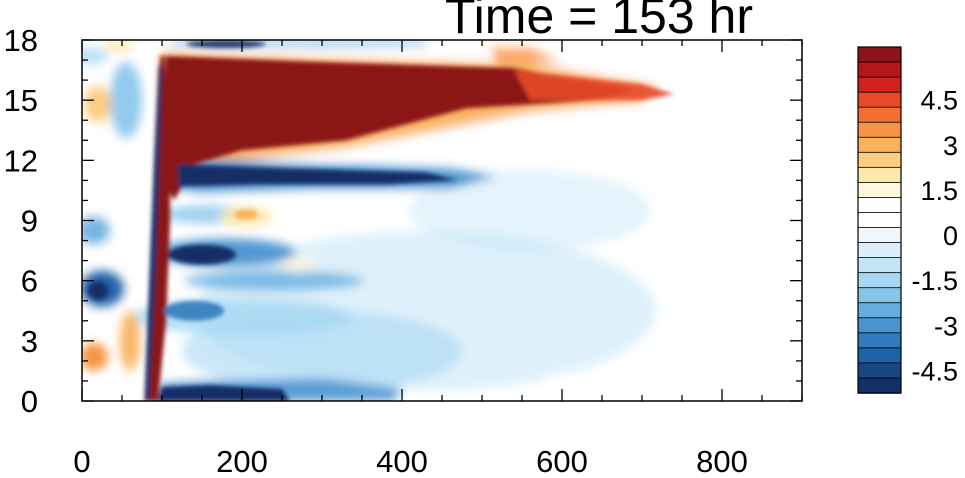 This screenshot has height=478, width=965. I want to click on chart-title: Time = 153 hr, so click(599, 22).